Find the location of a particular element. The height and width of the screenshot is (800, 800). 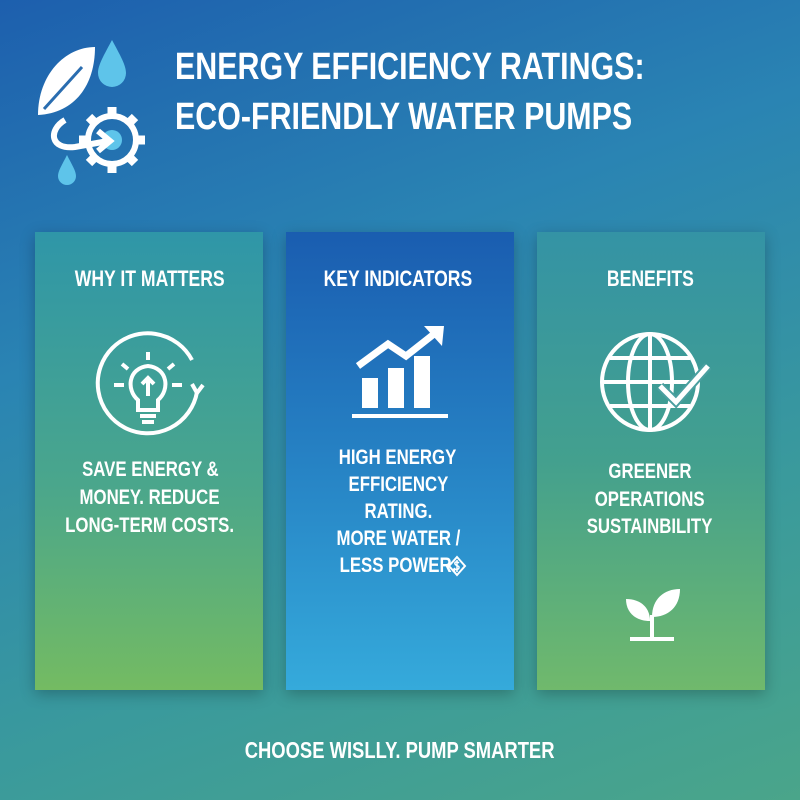

text: ECO-FRIENDLY WATER PUMPS is located at coordinates (404, 117).